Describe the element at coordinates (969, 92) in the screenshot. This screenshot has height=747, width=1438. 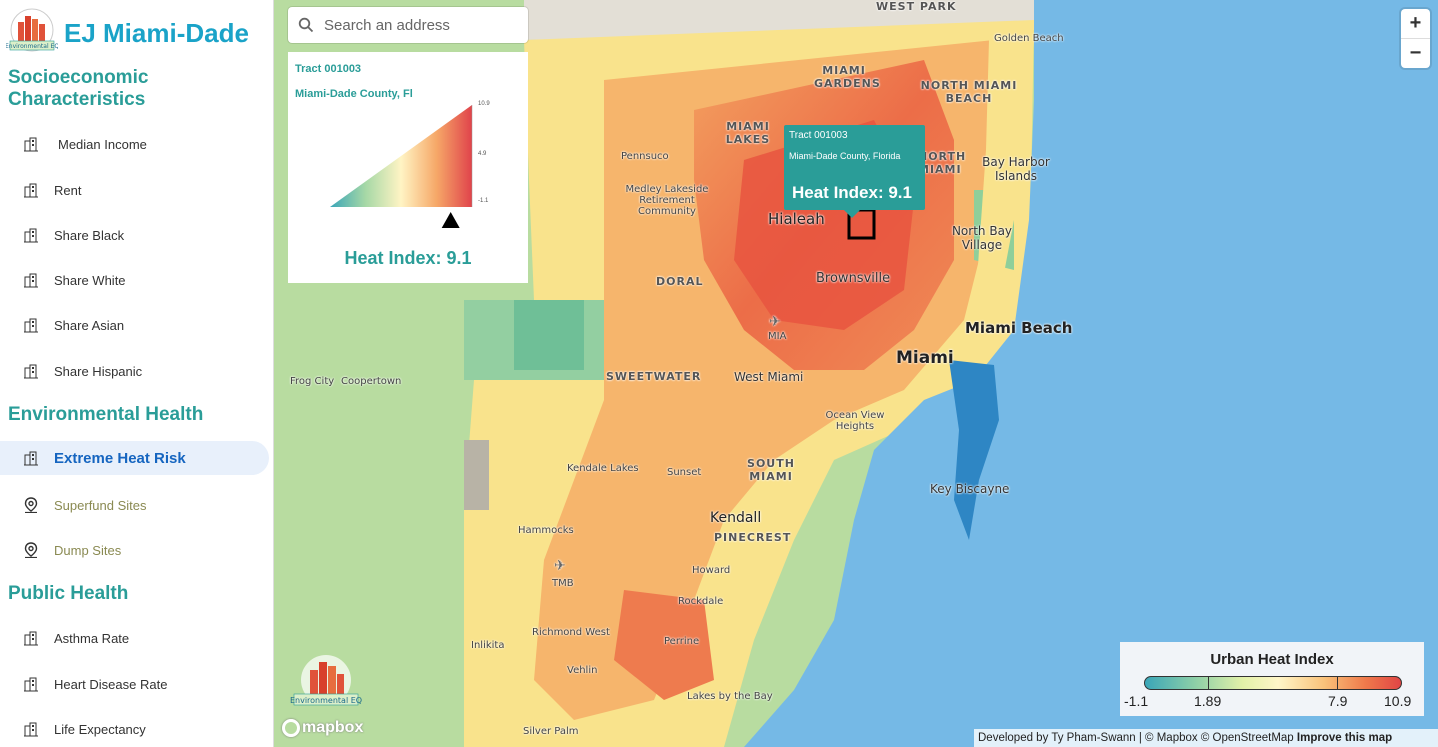
I see `map-label-north-miami-beach: NORTH MIAMI BEACH` at that location.